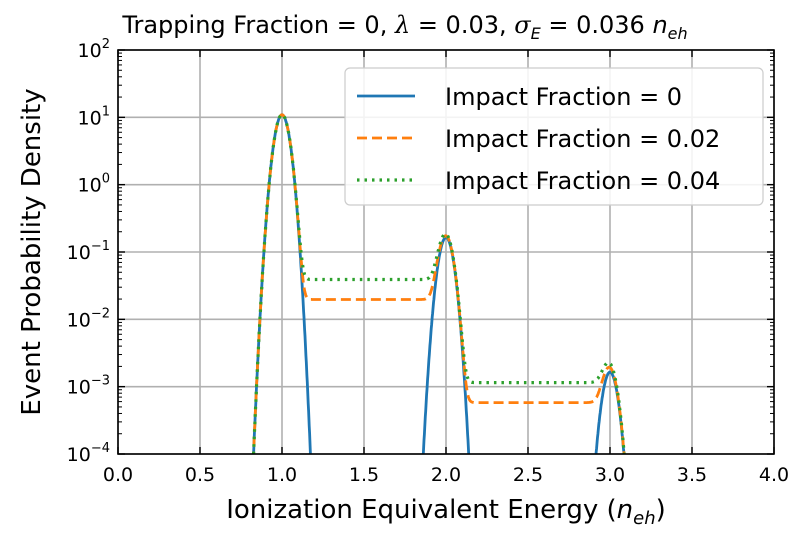  Describe the element at coordinates (692, 475) in the screenshot. I see `x-tick-label: 3.5` at that location.